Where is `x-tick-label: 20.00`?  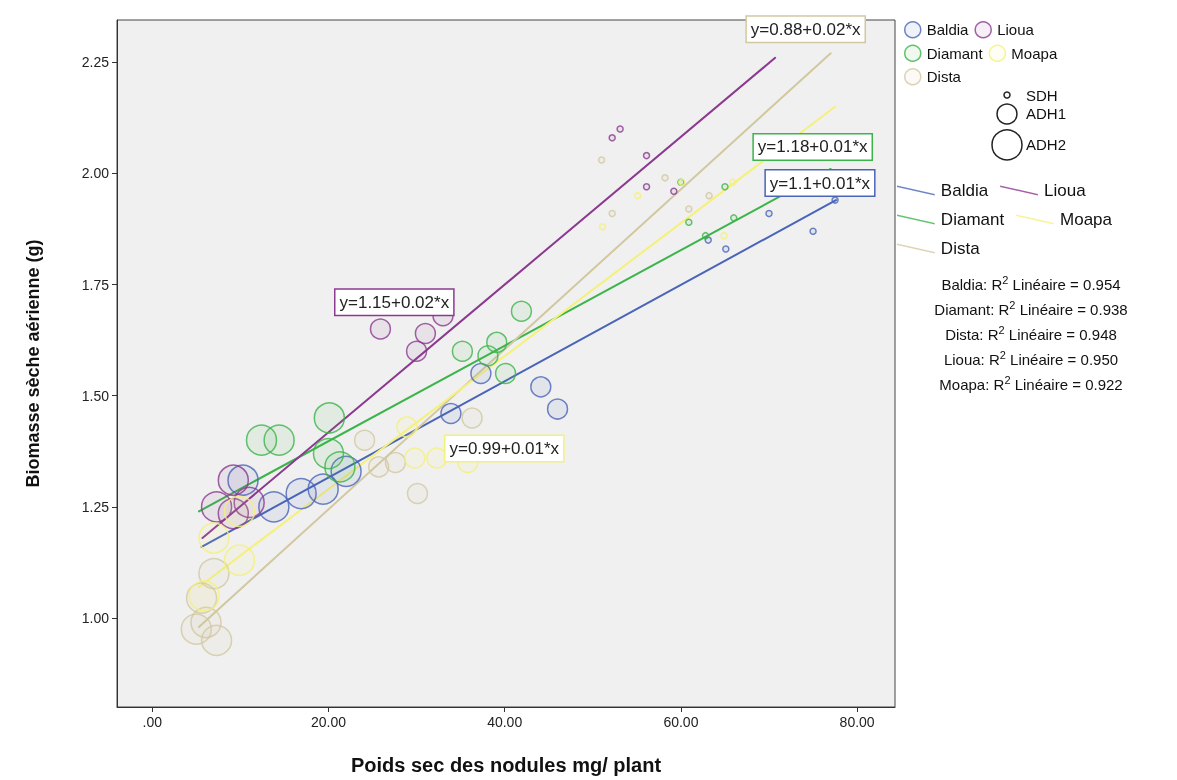 x-tick-label: 20.00 is located at coordinates (328, 722).